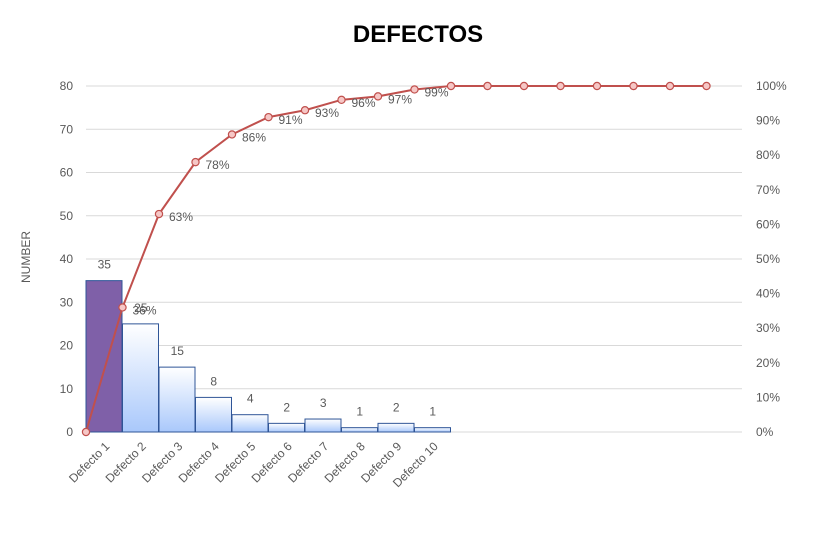 This screenshot has height=536, width=836. Describe the element at coordinates (765, 432) in the screenshot. I see `y2-tick-label: 0%` at that location.